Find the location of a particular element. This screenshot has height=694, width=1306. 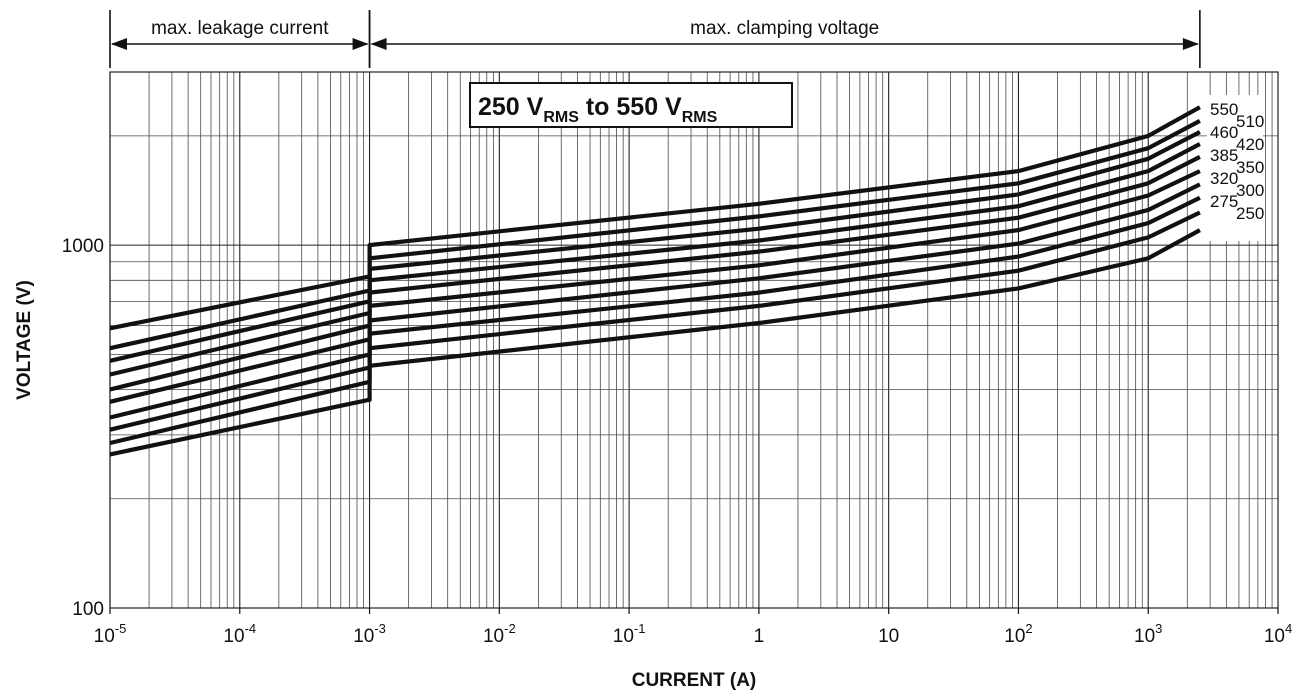

series-legend: 550 460 385 320 275 510 420 350 300 250 is located at coordinates (1235, 168).